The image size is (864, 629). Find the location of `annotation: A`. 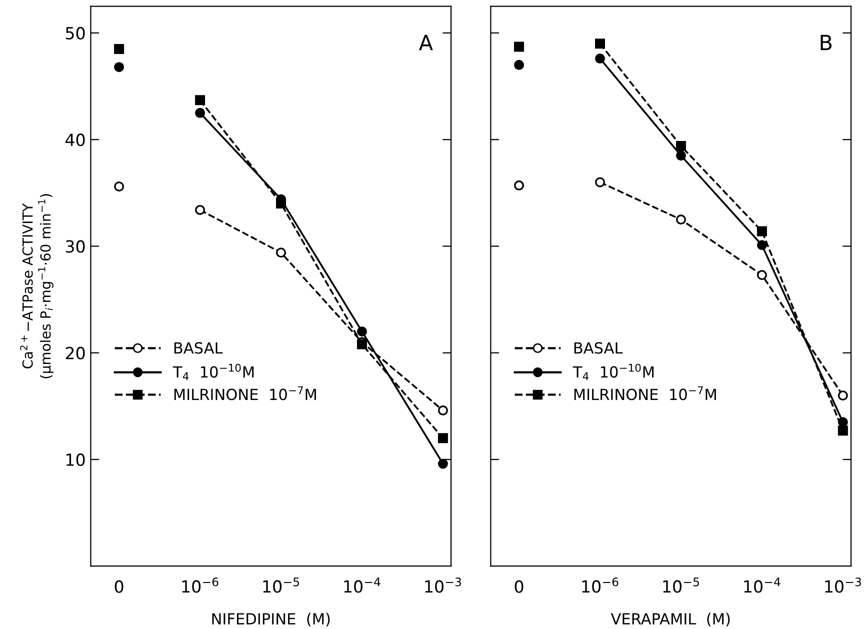

annotation: A is located at coordinates (425, 42).